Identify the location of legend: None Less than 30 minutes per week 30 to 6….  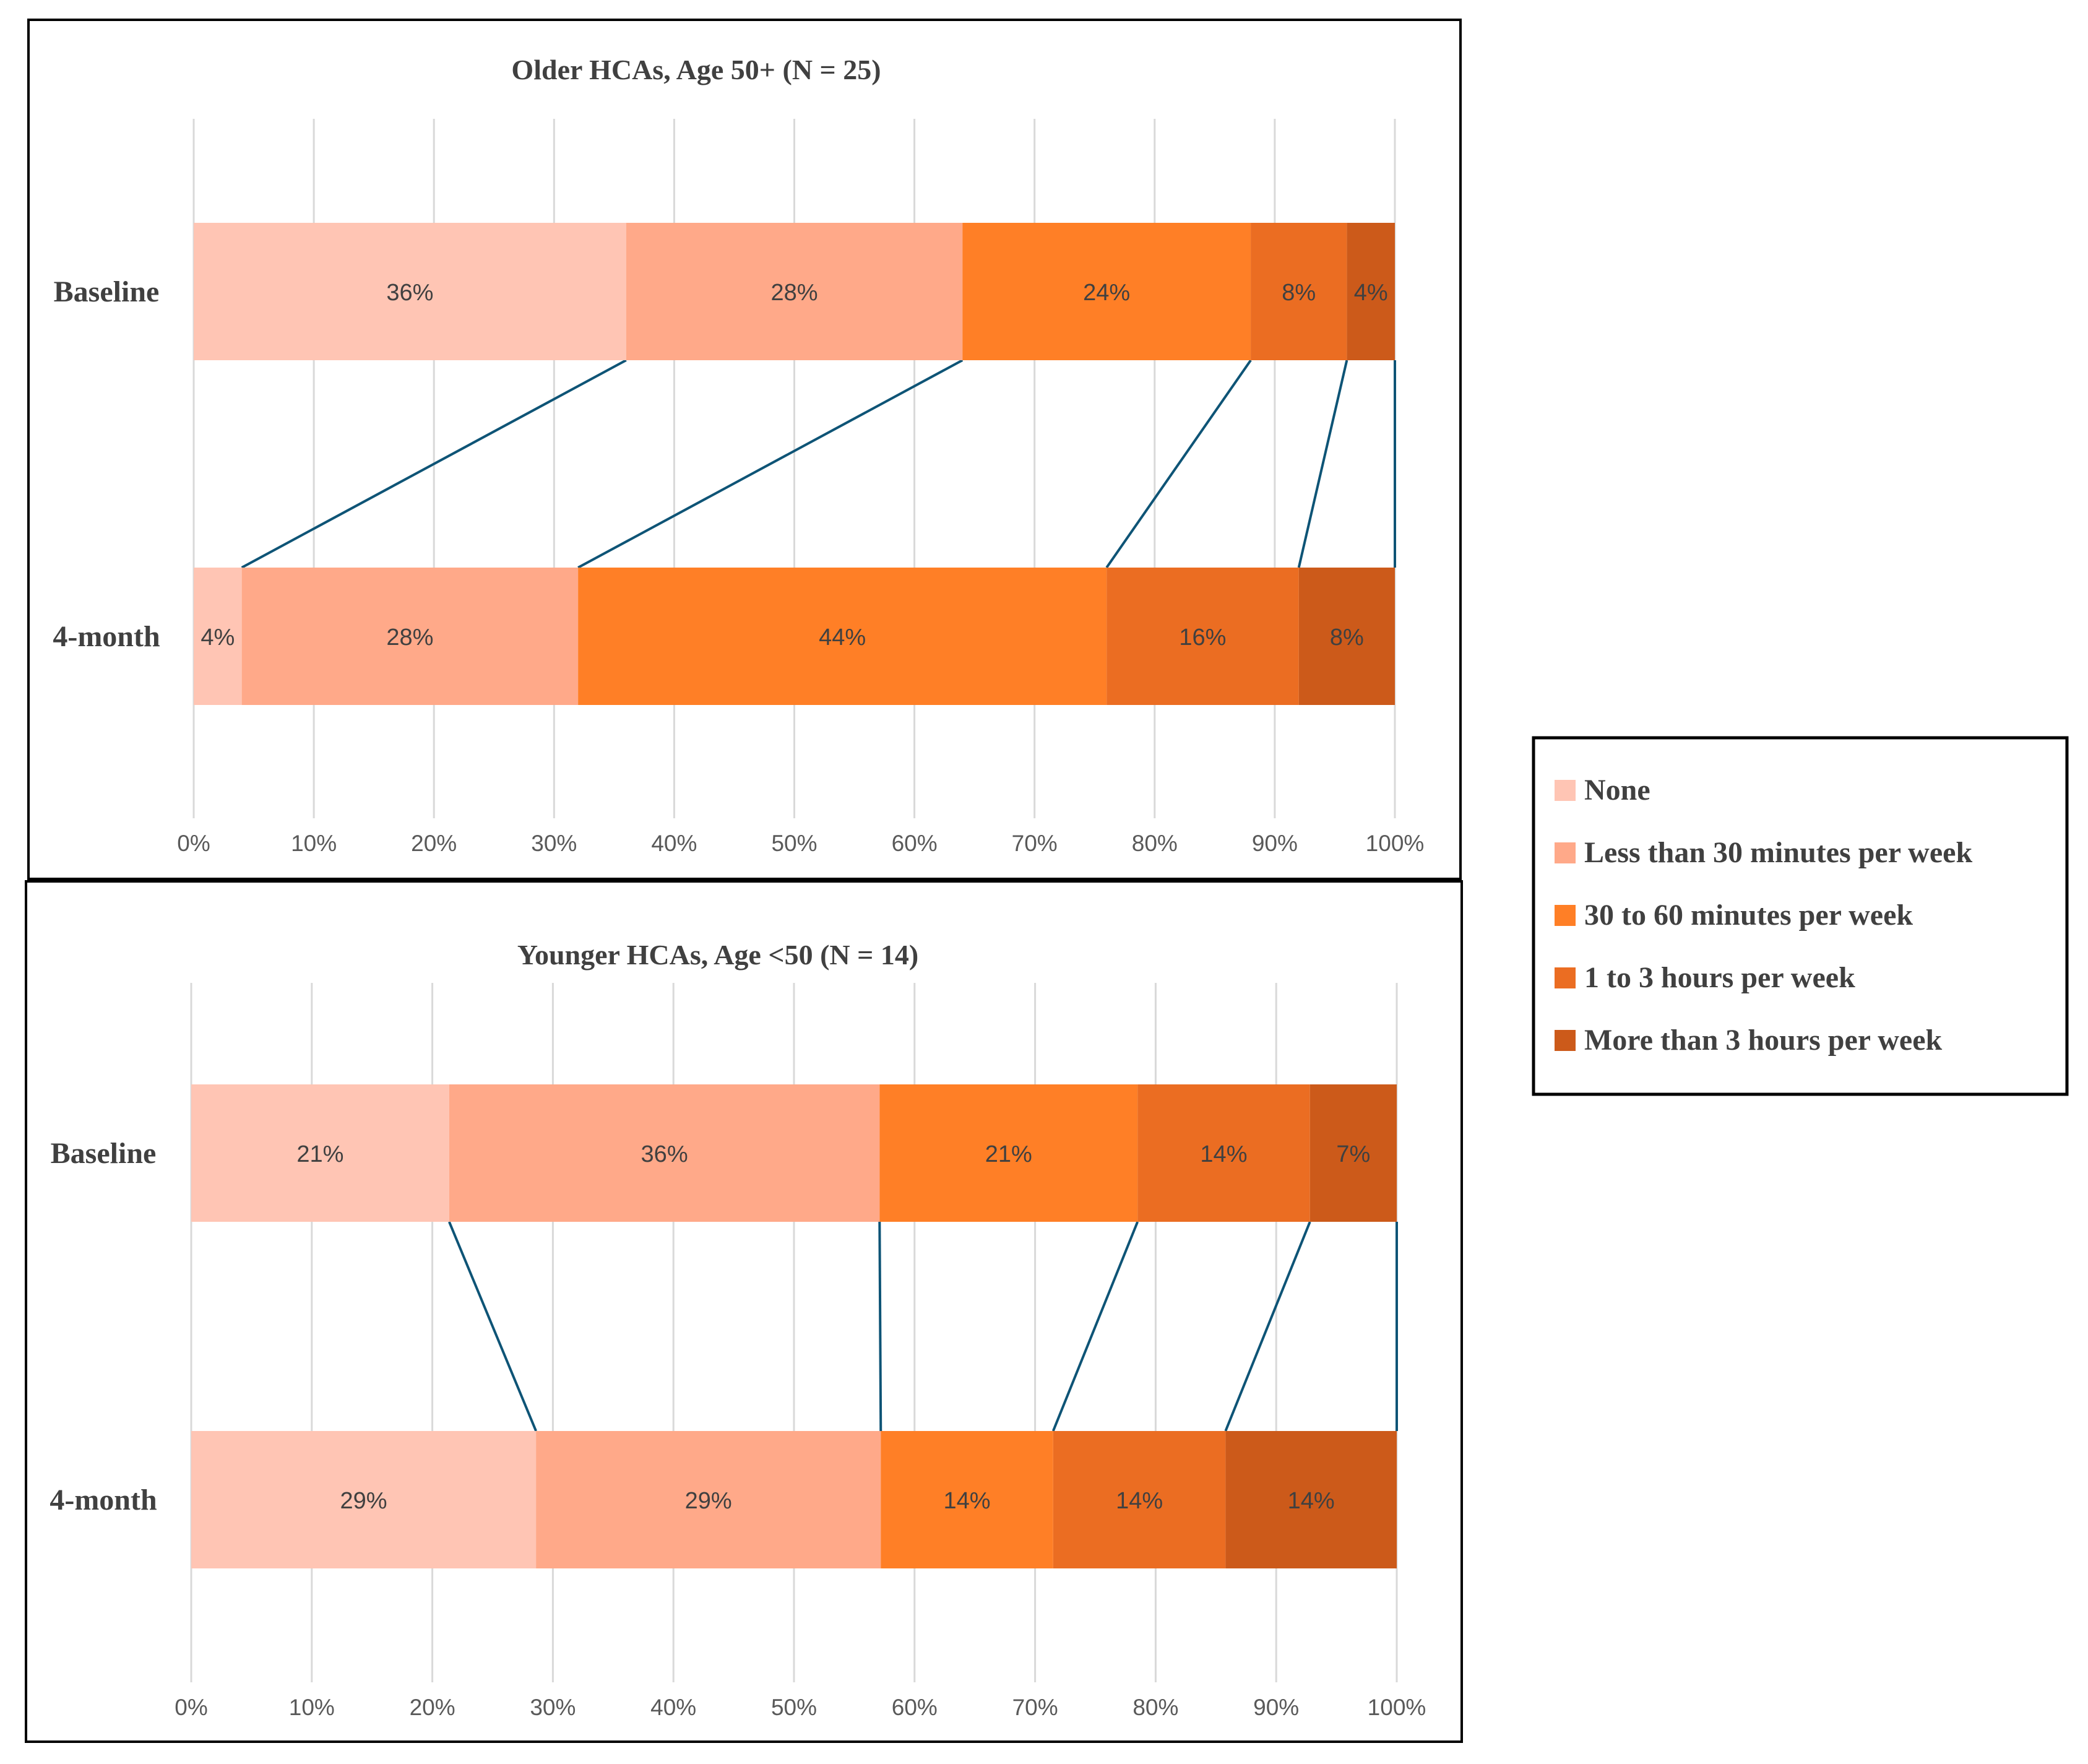
(1801, 916).